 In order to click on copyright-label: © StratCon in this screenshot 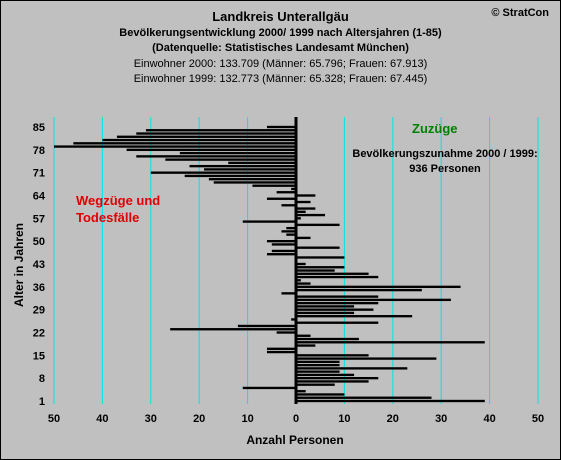, I will do `click(520, 13)`.